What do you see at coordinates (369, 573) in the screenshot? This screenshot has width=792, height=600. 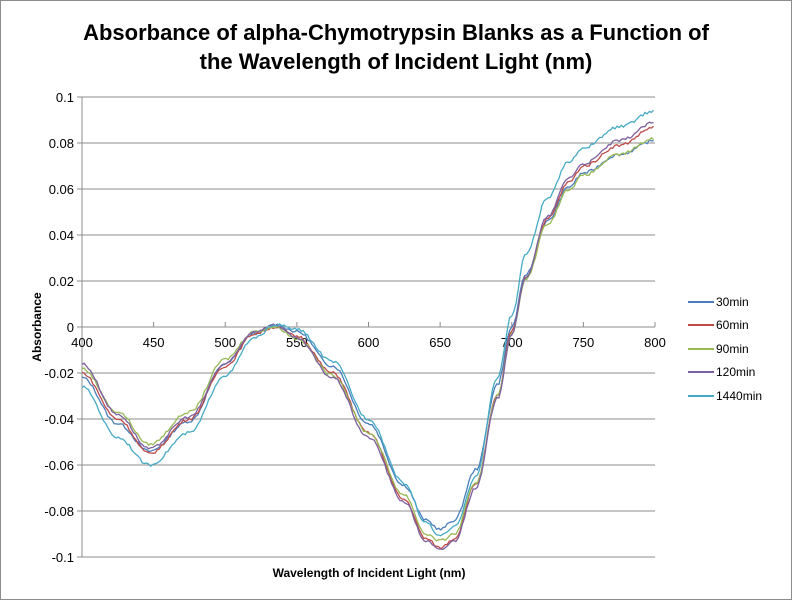 I see `x-axis-label: Wavelength of Incident Light (nm)` at bounding box center [369, 573].